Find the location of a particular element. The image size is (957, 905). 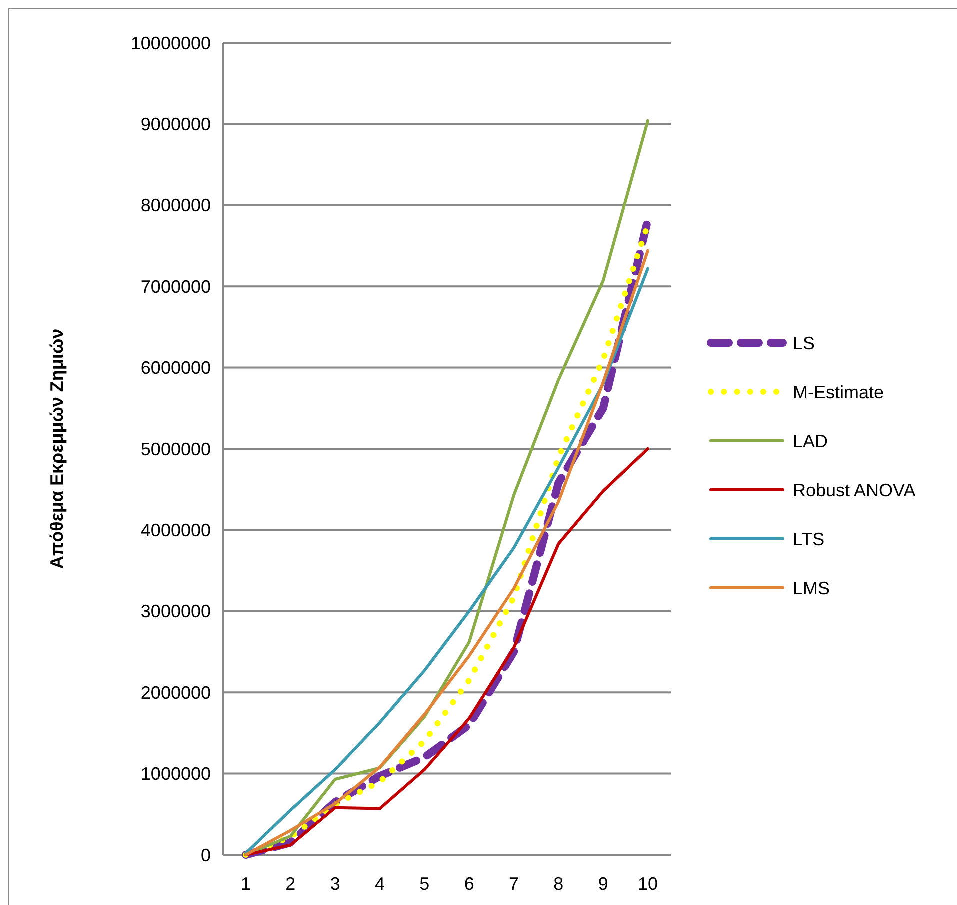

x-tick-label: 5 is located at coordinates (425, 884).